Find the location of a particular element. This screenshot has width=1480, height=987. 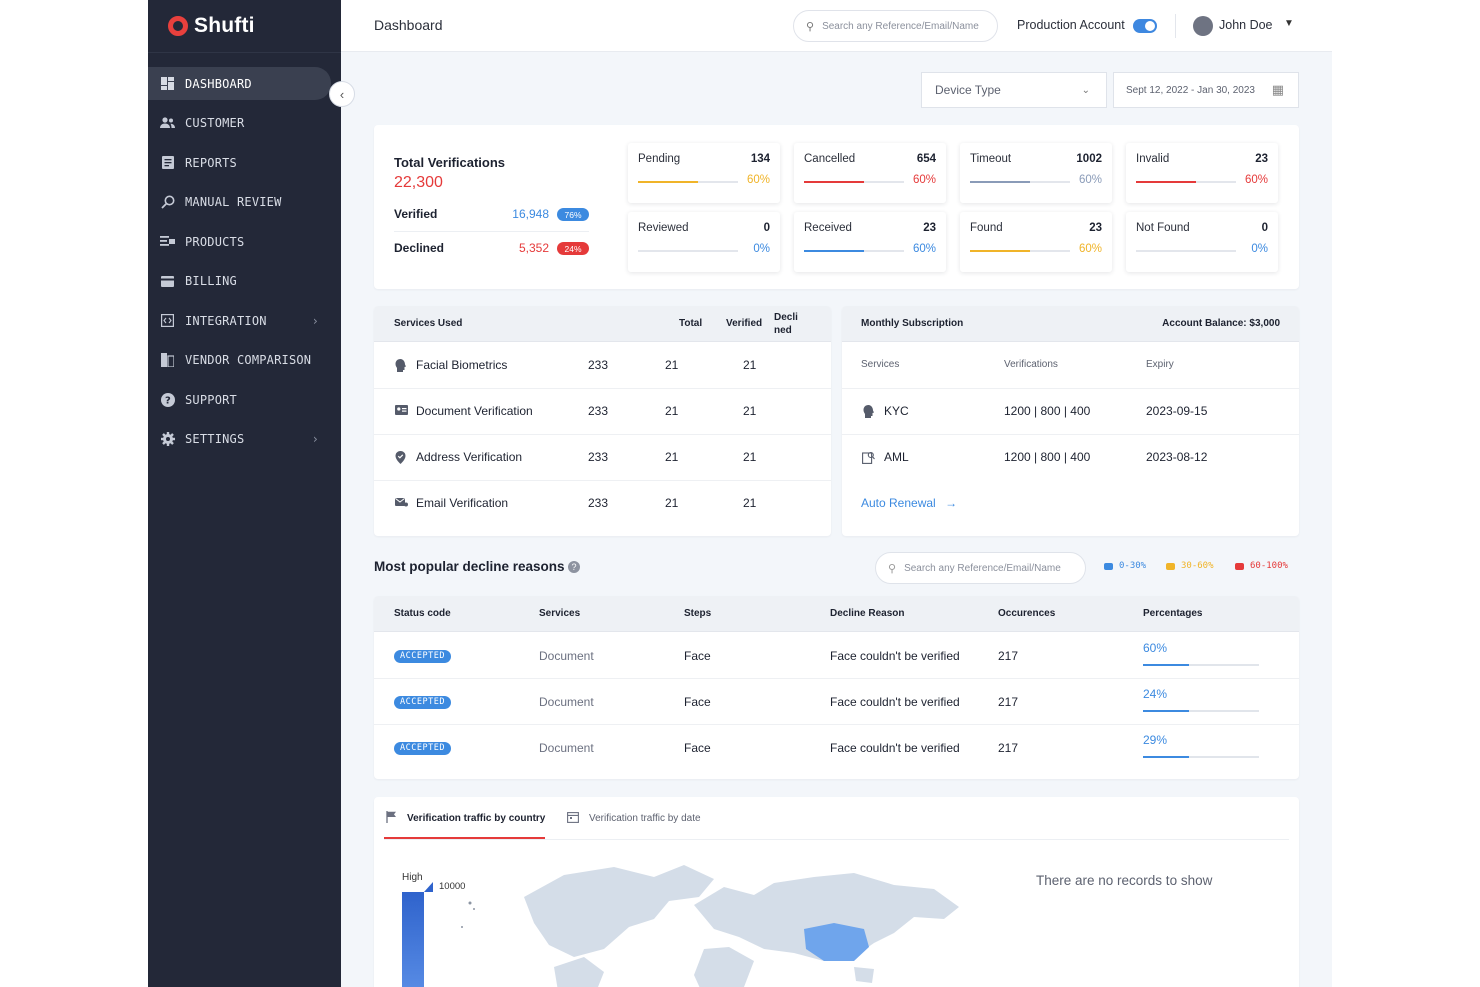

legend-label: 0-30% is located at coordinates (1133, 566).